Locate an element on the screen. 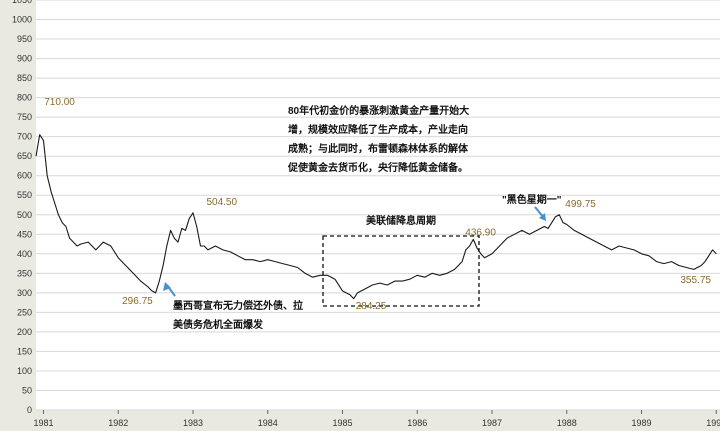 This screenshot has height=431, width=720. x-tick-label: 1983 is located at coordinates (193, 423).